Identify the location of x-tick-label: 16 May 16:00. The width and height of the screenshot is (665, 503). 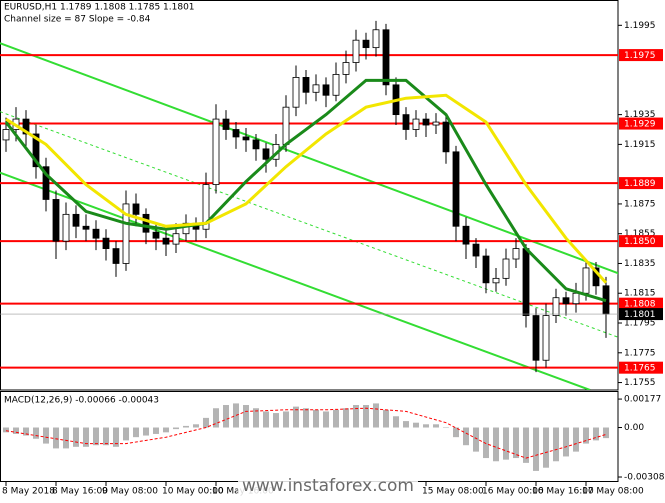
(563, 492).